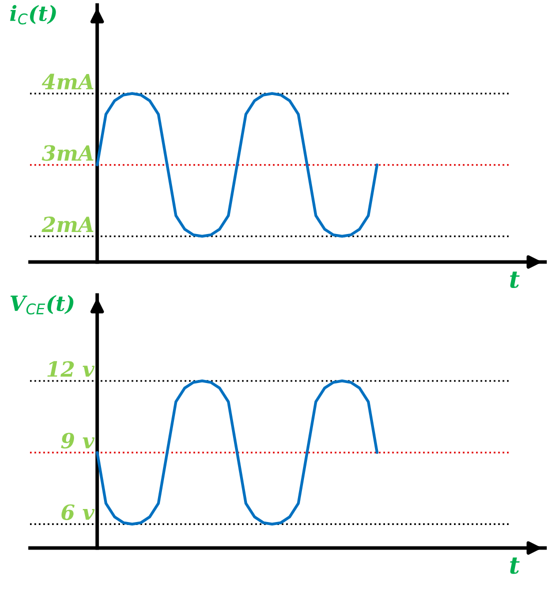 The image size is (547, 589). I want to click on y-axis-title: V$_{CE}$(t), so click(42, 304).